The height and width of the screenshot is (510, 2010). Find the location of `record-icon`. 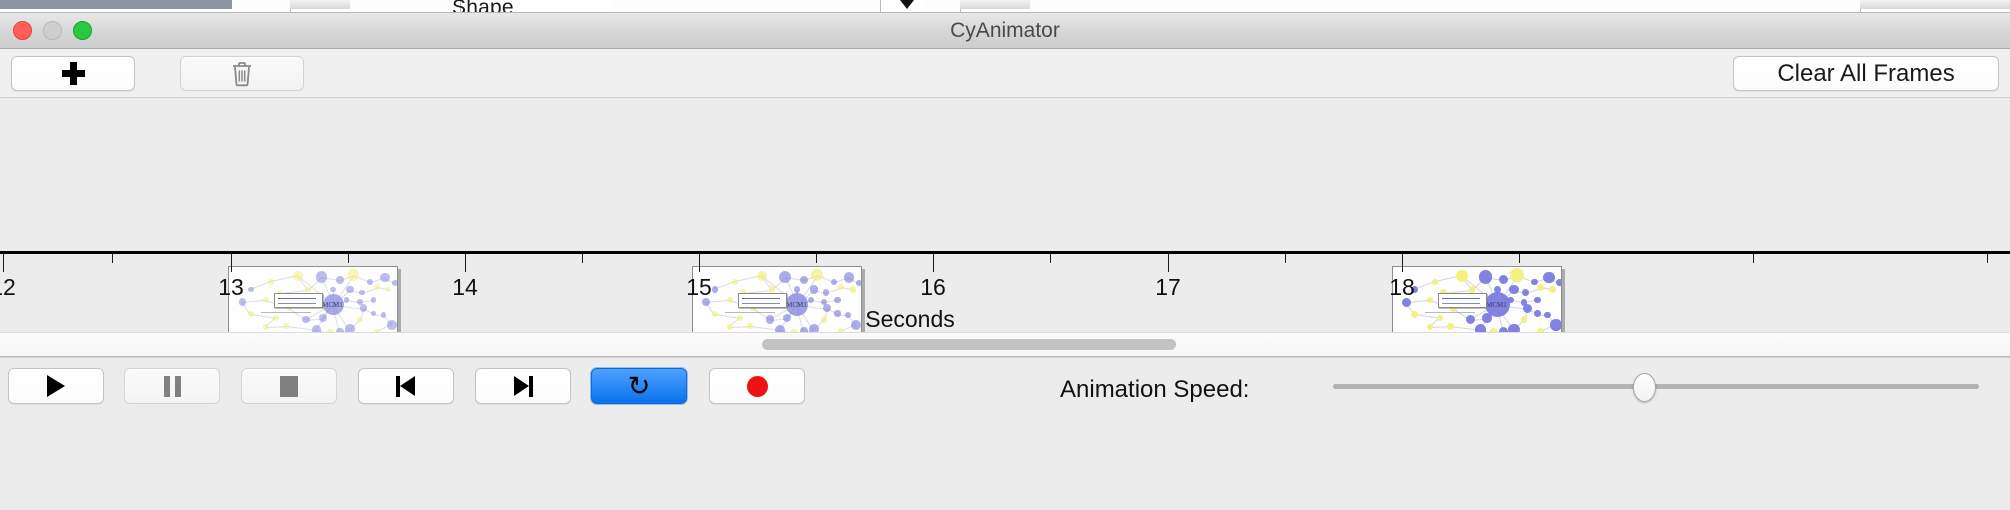

record-icon is located at coordinates (757, 386).